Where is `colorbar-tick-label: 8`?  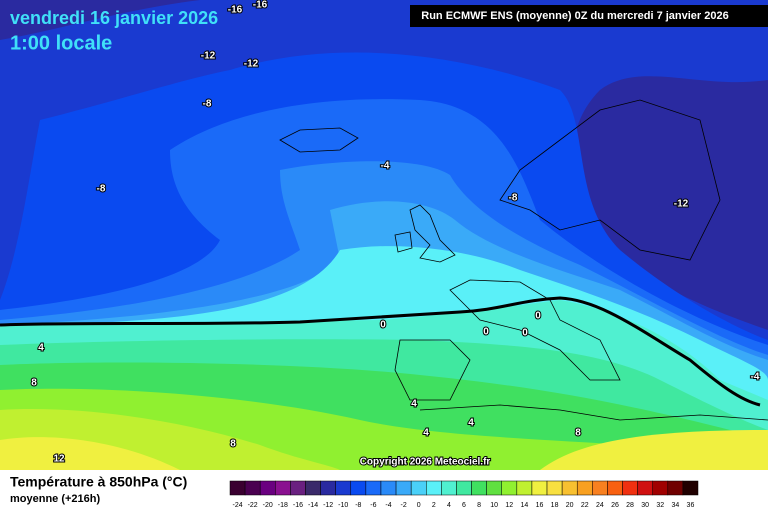
colorbar-tick-label: 8 is located at coordinates (479, 505).